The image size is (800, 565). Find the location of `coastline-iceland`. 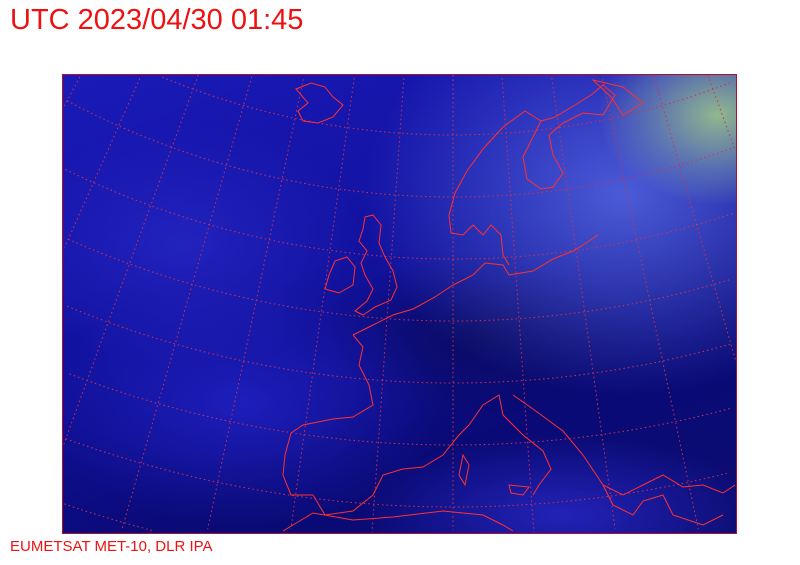

coastline-iceland is located at coordinates (319, 103).